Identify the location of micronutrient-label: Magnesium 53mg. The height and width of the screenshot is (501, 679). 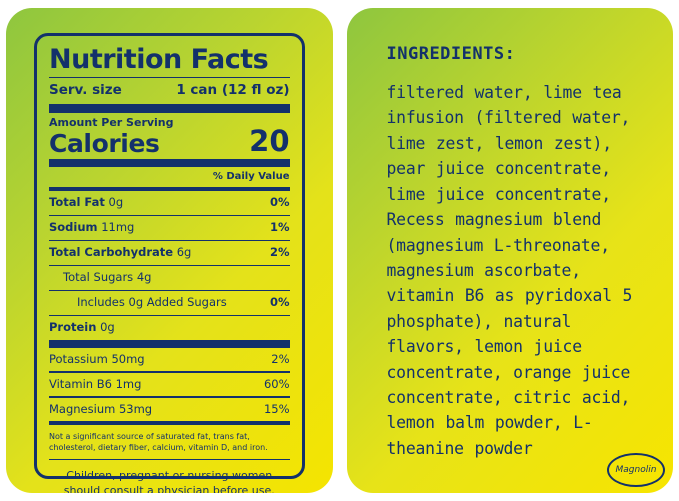
(101, 408).